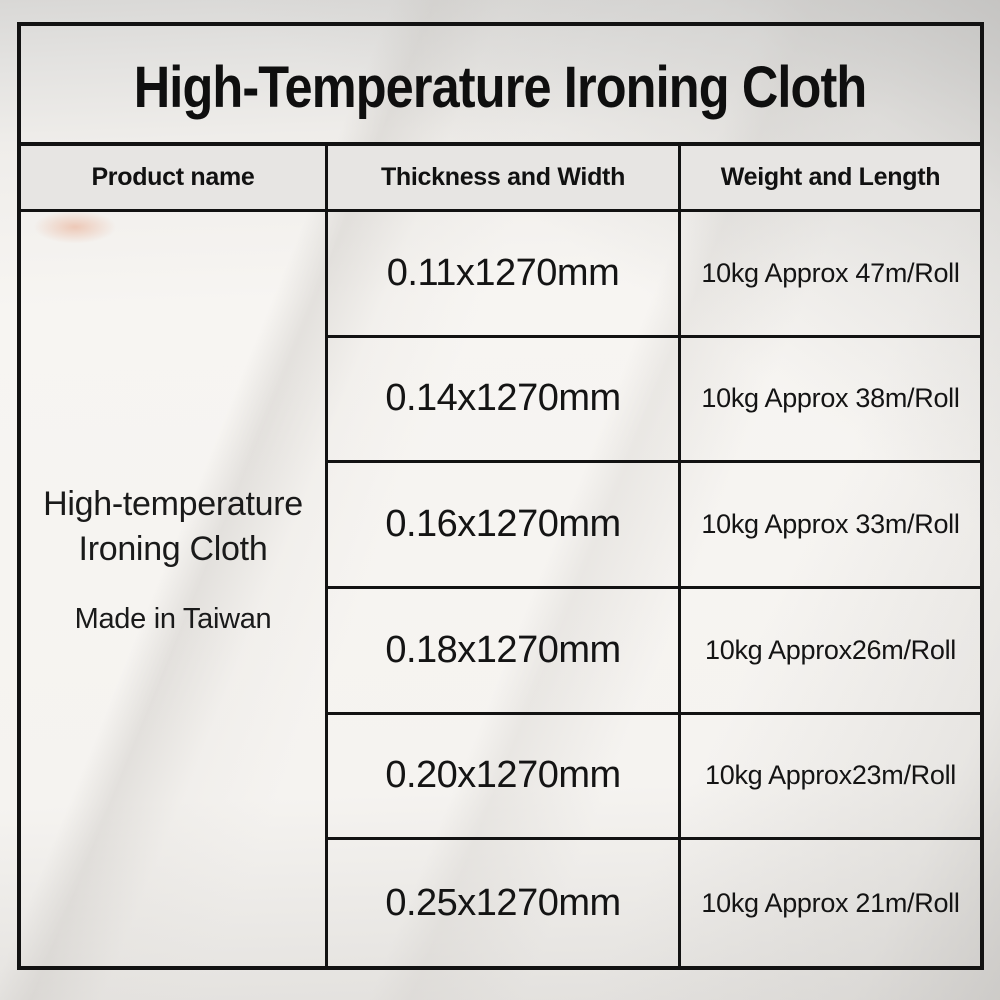 This screenshot has width=1000, height=1000. What do you see at coordinates (173, 549) in the screenshot?
I see `product-name-line-2: Ironing Cloth` at bounding box center [173, 549].